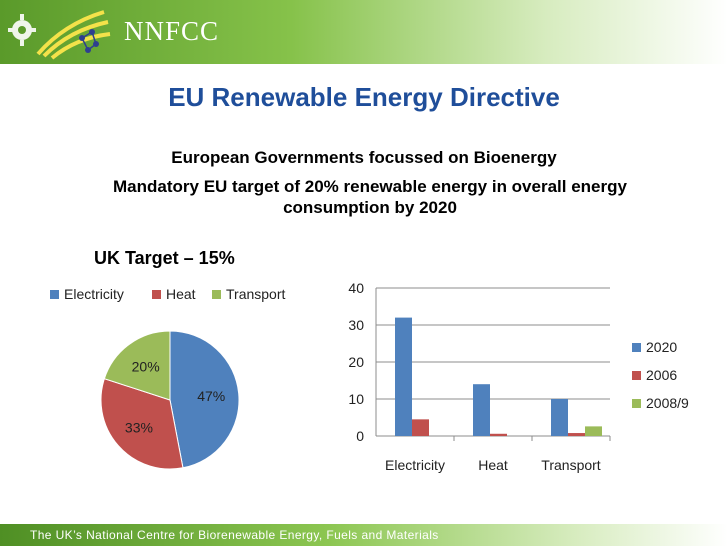 Image resolution: width=728 pixels, height=546 pixels. Describe the element at coordinates (216, 294) in the screenshot. I see `legend-swatch-transport` at that location.